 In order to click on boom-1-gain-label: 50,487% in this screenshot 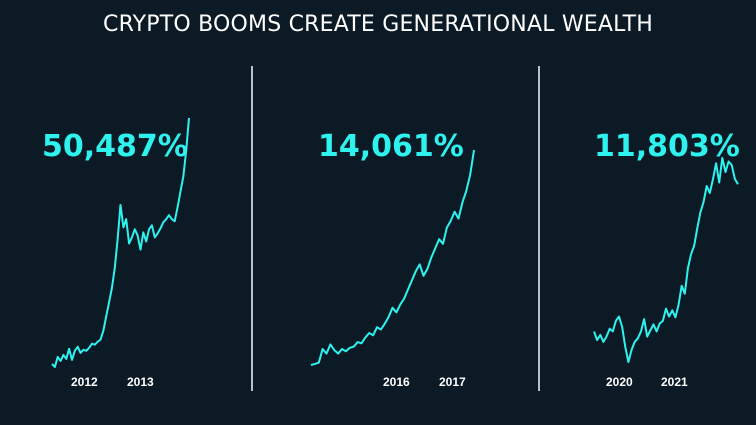, I will do `click(115, 146)`.